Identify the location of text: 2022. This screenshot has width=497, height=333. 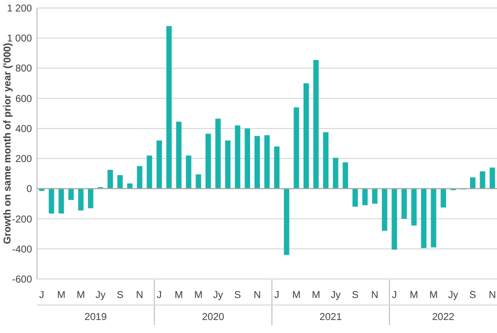
(443, 317).